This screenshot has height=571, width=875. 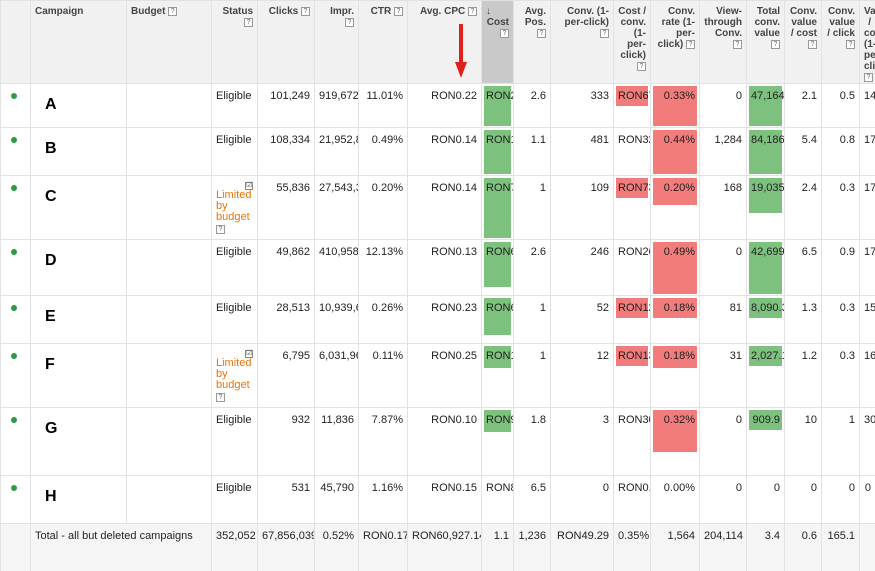 What do you see at coordinates (497, 441) in the screenshot?
I see `cost-cell: RON91.08` at bounding box center [497, 441].